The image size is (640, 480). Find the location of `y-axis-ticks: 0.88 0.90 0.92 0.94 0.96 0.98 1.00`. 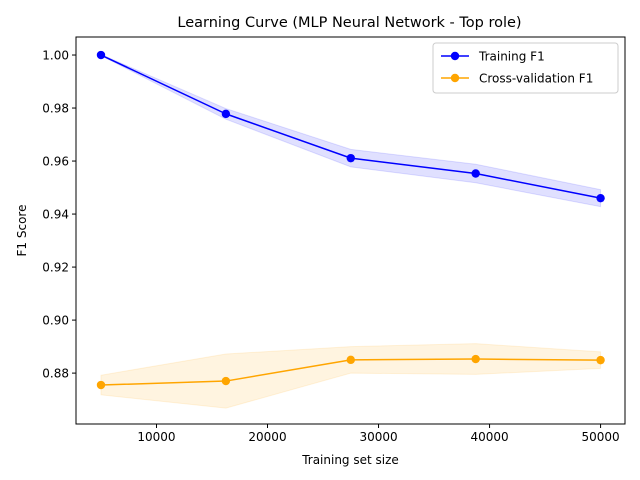

y-axis-ticks: 0.88 0.90 0.92 0.94 0.96 0.98 1.00 is located at coordinates (59, 214).